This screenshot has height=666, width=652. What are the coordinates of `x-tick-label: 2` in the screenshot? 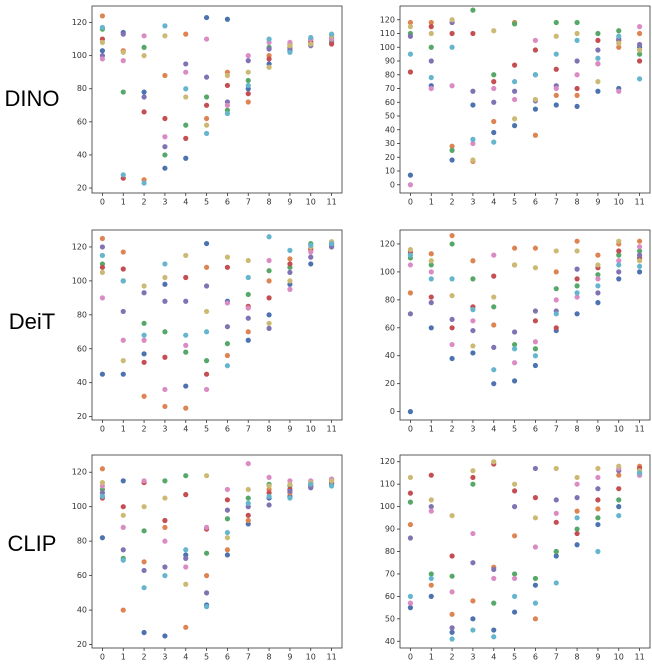 It's located at (144, 202).